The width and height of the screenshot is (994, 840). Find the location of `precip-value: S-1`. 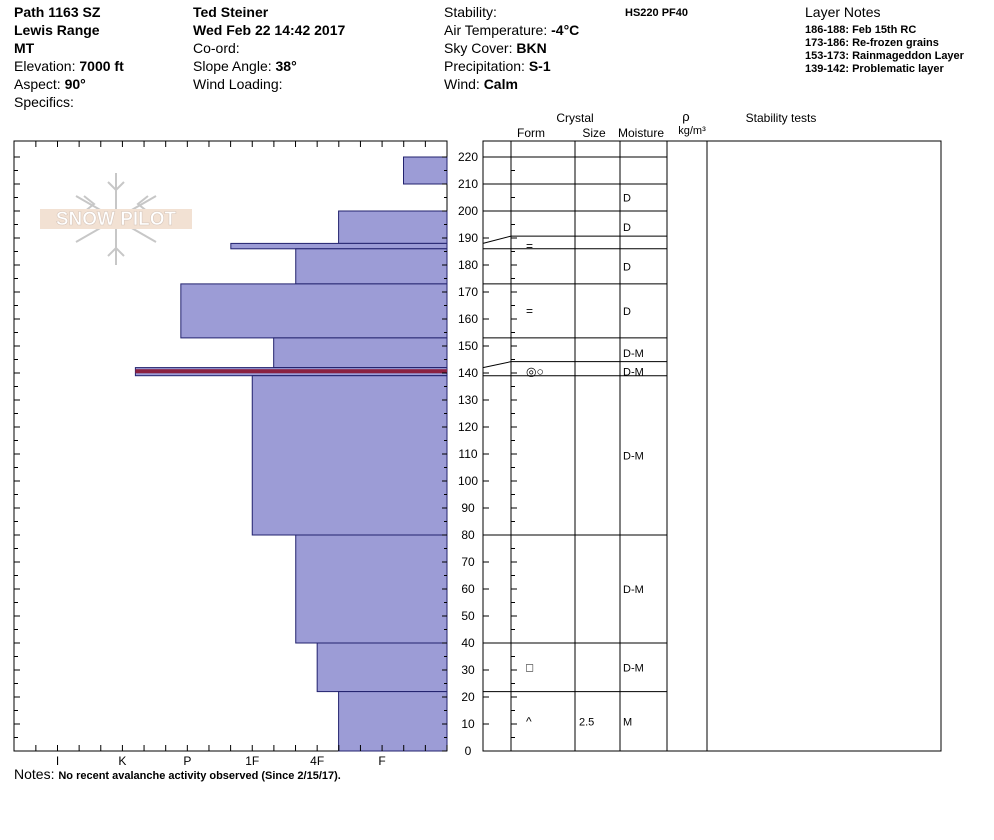

precip-value: S-1 is located at coordinates (539, 66).